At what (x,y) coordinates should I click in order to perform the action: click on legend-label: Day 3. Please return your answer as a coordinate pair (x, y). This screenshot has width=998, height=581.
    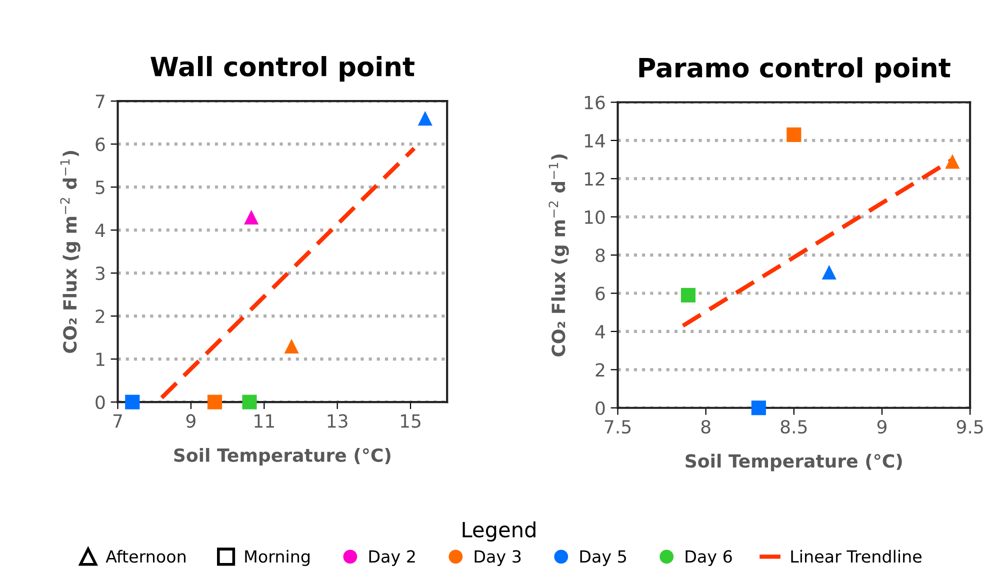
    Looking at the image, I should click on (497, 558).